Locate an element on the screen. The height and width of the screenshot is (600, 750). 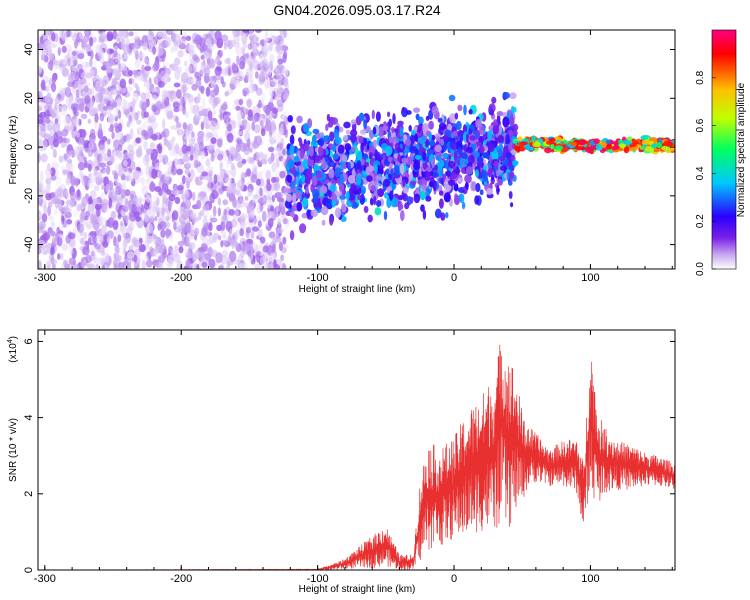
y-tick-label: 0 is located at coordinates (29, 147).